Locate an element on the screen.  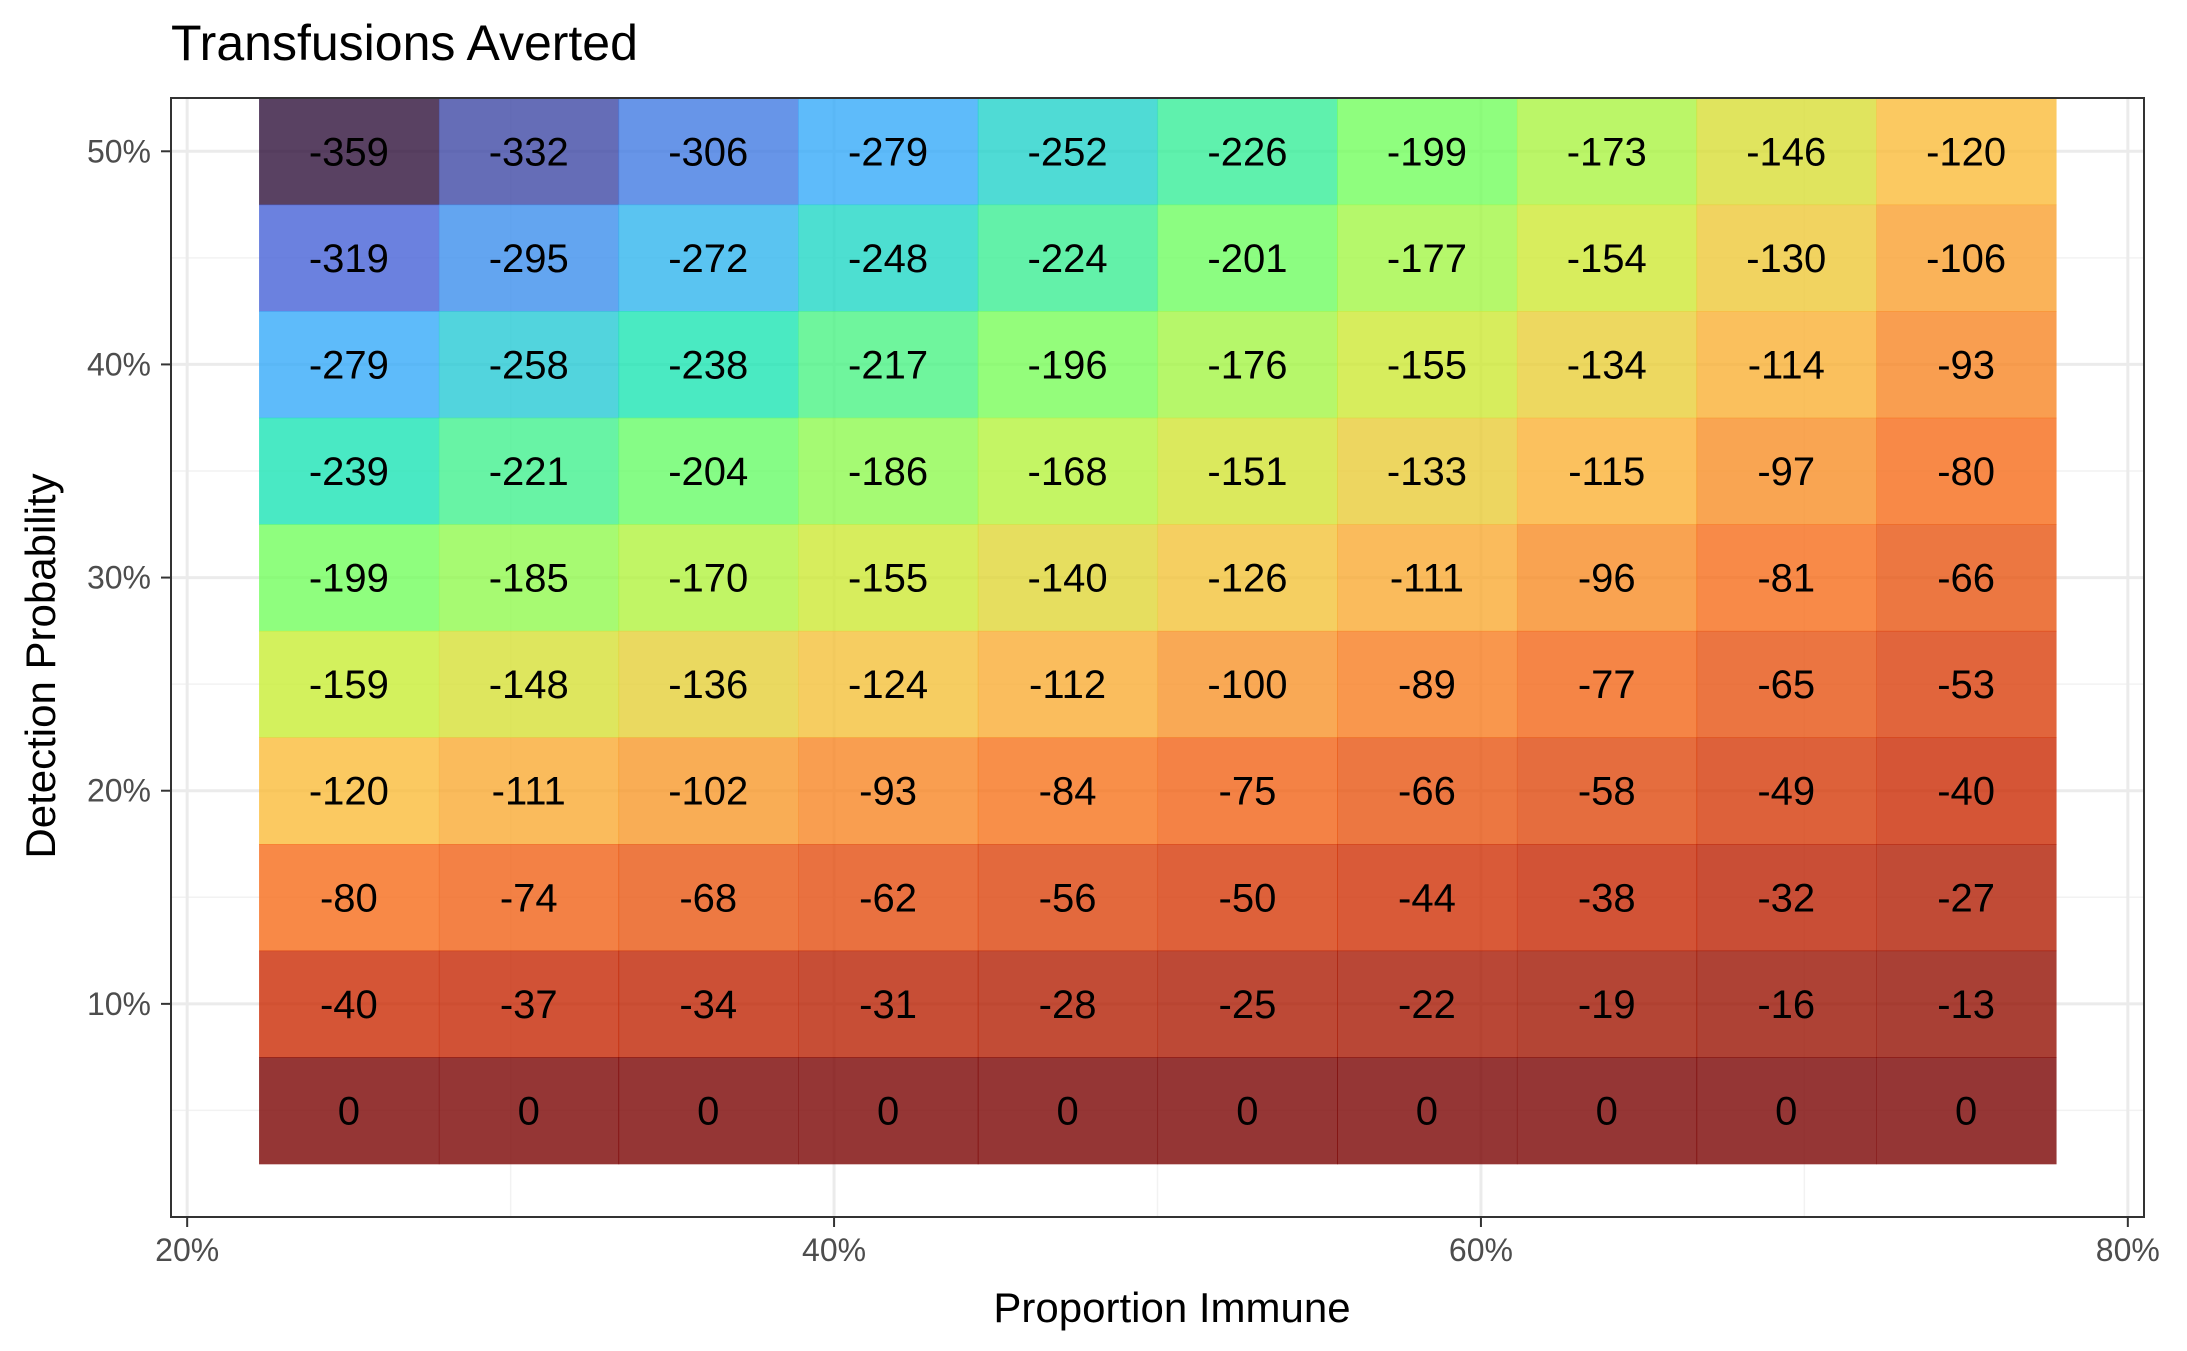
cell-value-label: -306 is located at coordinates (708, 152).